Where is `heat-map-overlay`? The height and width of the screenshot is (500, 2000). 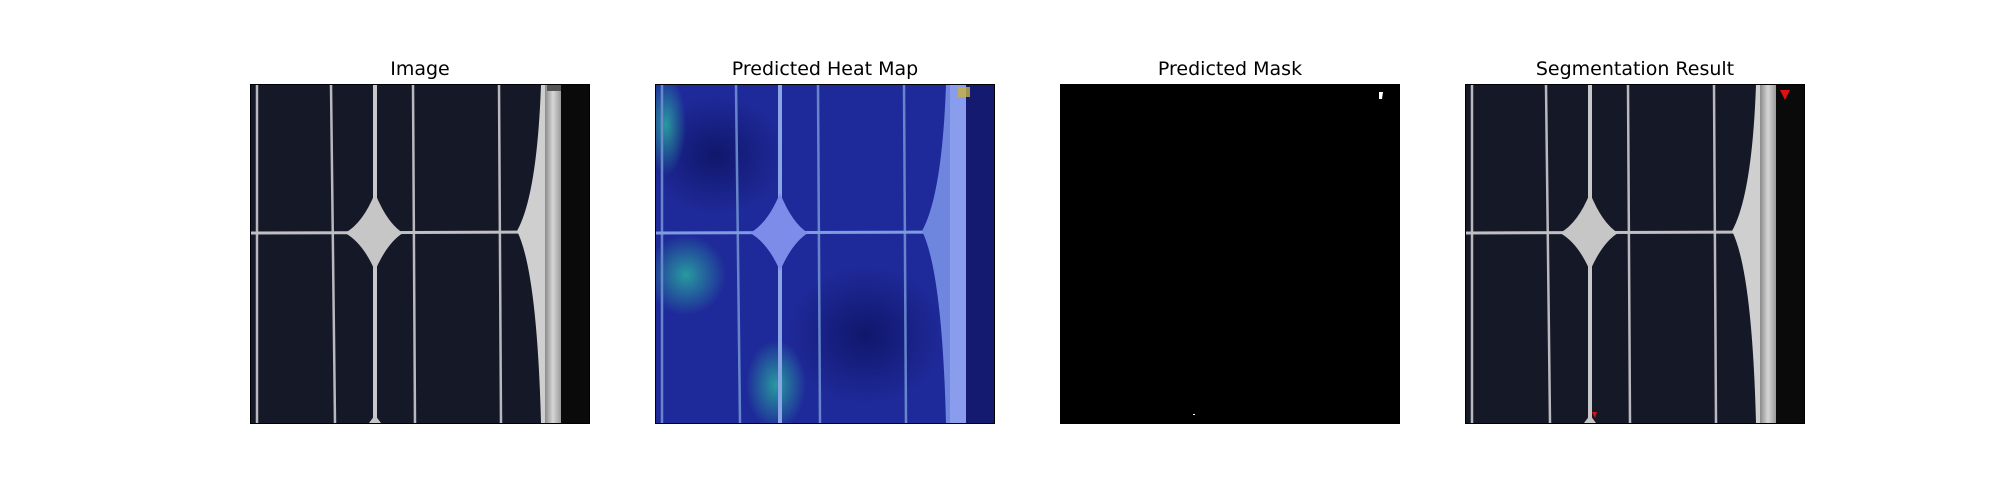
heat-map-overlay is located at coordinates (825, 254).